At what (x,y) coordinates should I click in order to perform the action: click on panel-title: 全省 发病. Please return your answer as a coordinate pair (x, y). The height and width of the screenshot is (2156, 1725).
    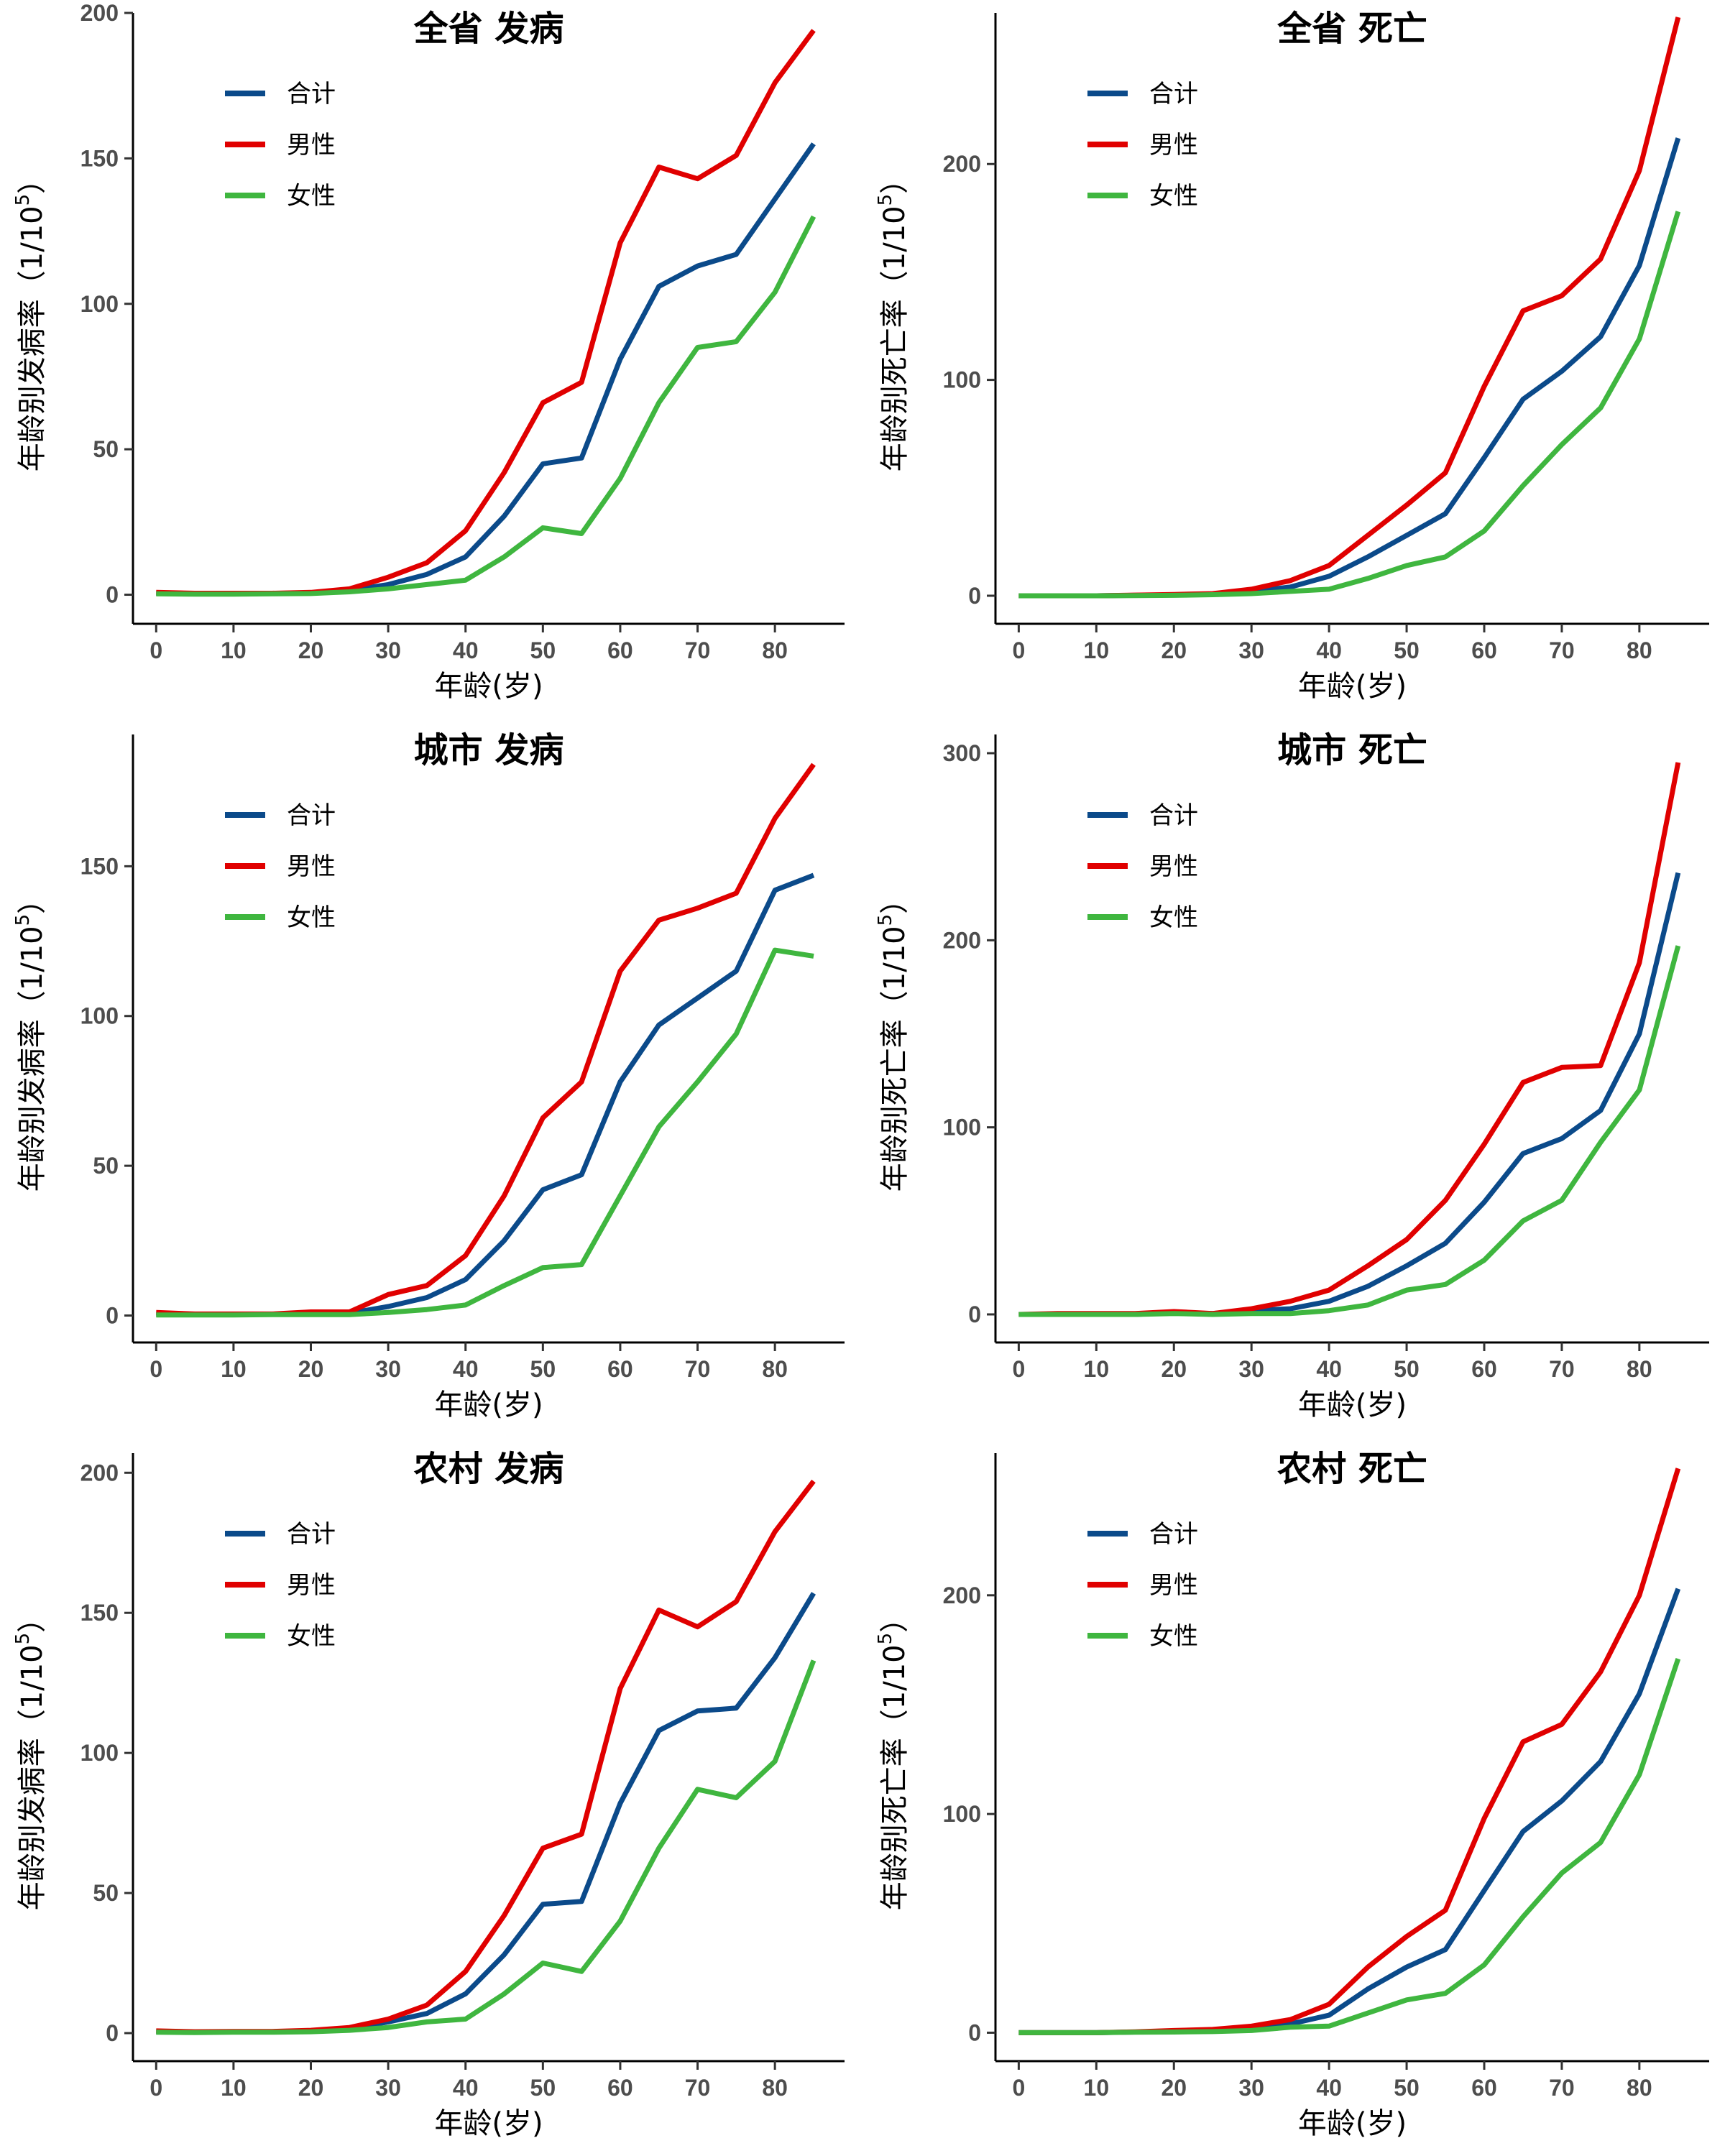
    Looking at the image, I should click on (488, 29).